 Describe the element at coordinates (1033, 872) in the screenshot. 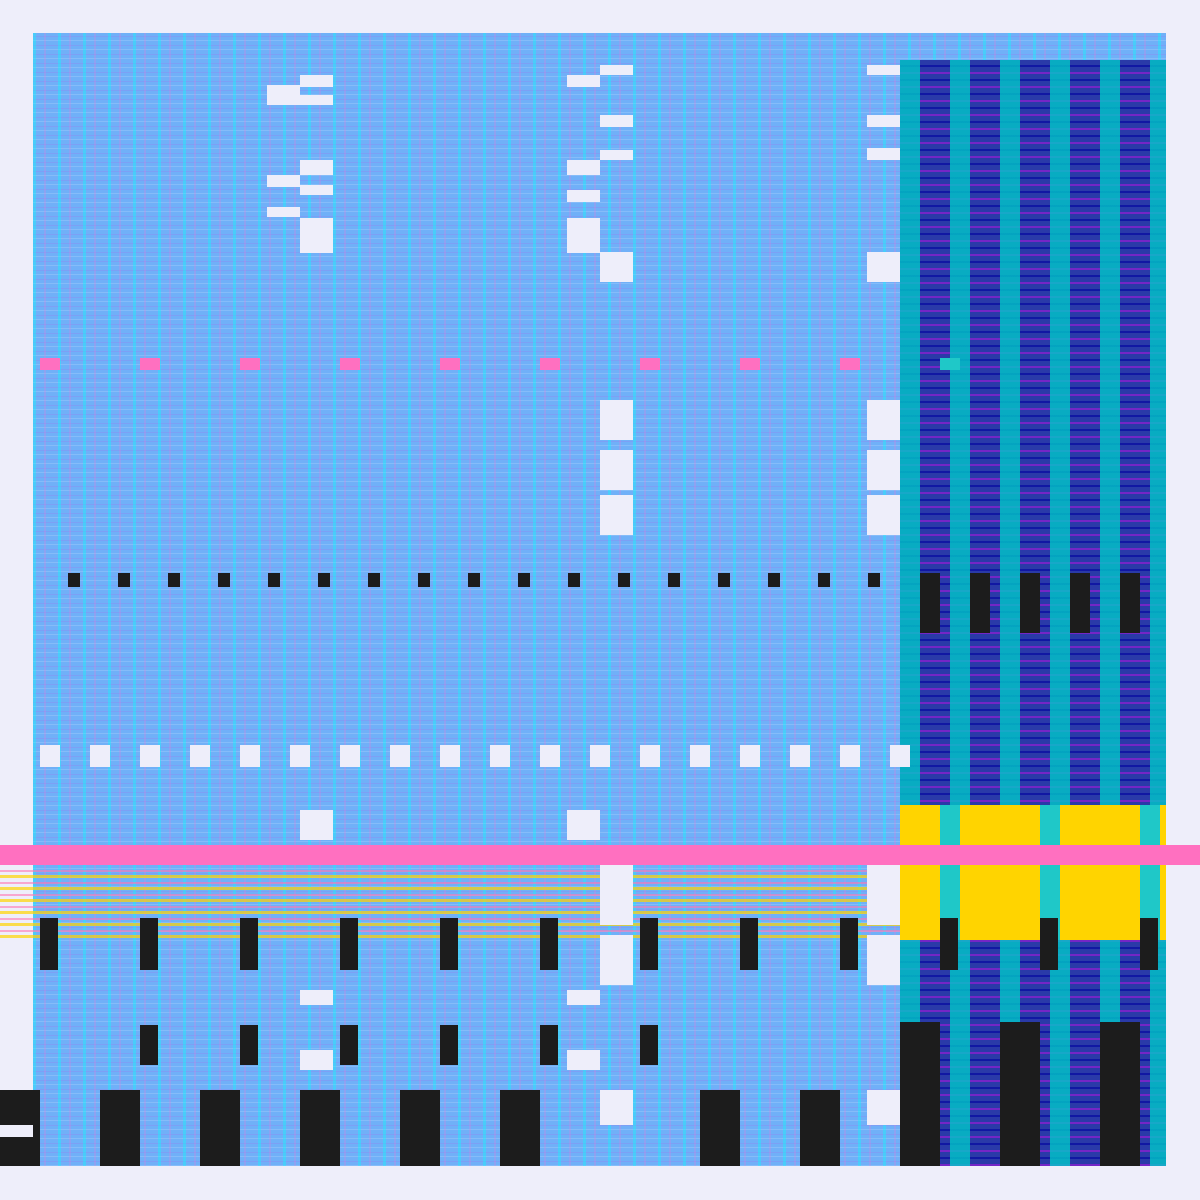

I see `yellow-stripes` at that location.